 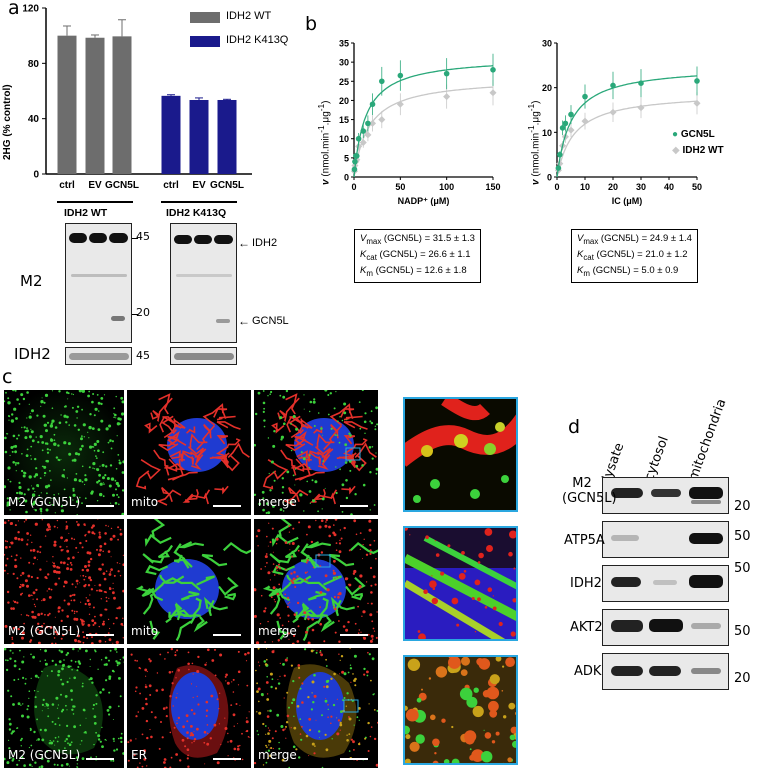 I want to click on legend-label-wt: IDH2 WT, so click(x=249, y=16).